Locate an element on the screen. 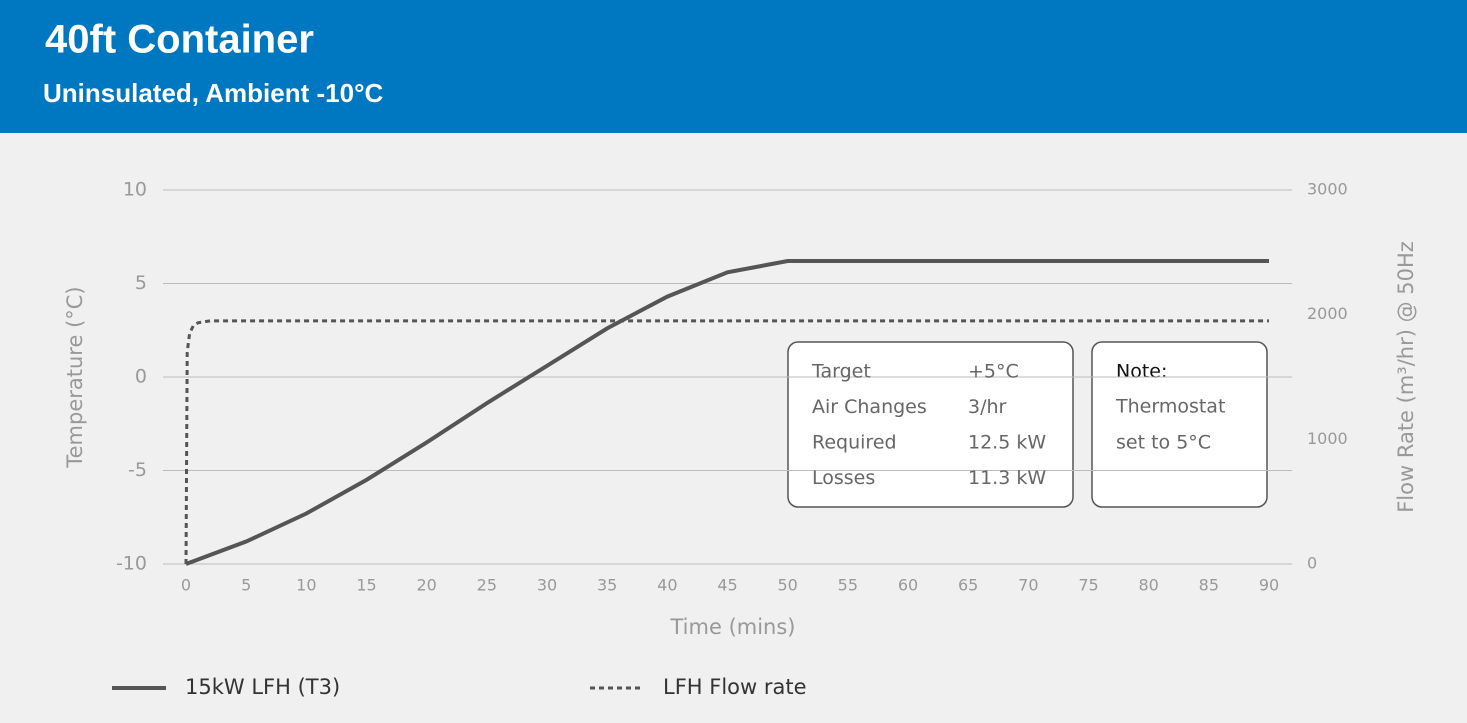 This screenshot has width=1467, height=723. x-tick-label: 10 is located at coordinates (306, 585).